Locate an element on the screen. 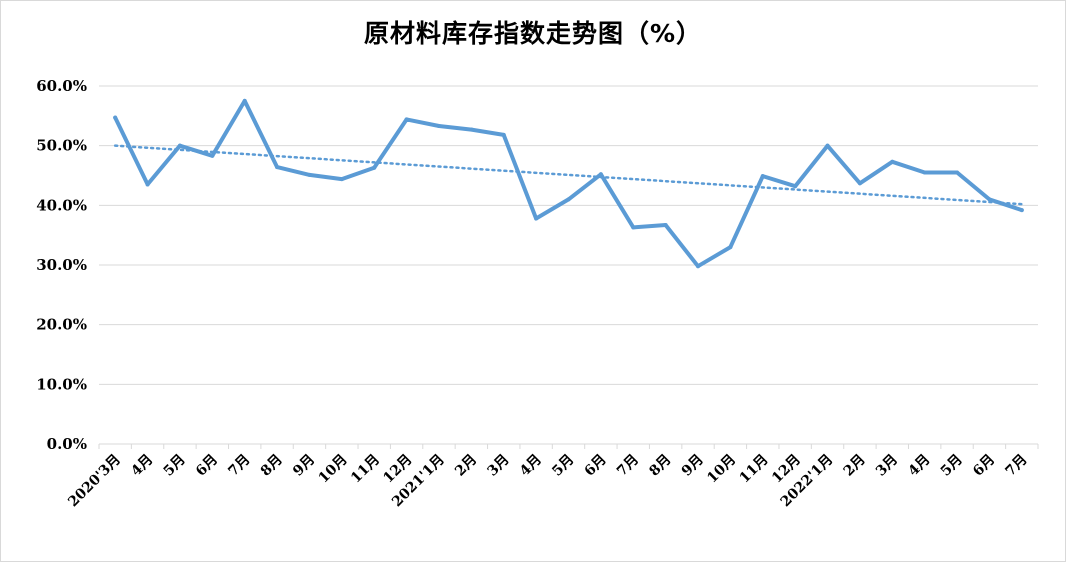 This screenshot has height=562, width=1066. y-tick-label: 10.0% is located at coordinates (61, 384).